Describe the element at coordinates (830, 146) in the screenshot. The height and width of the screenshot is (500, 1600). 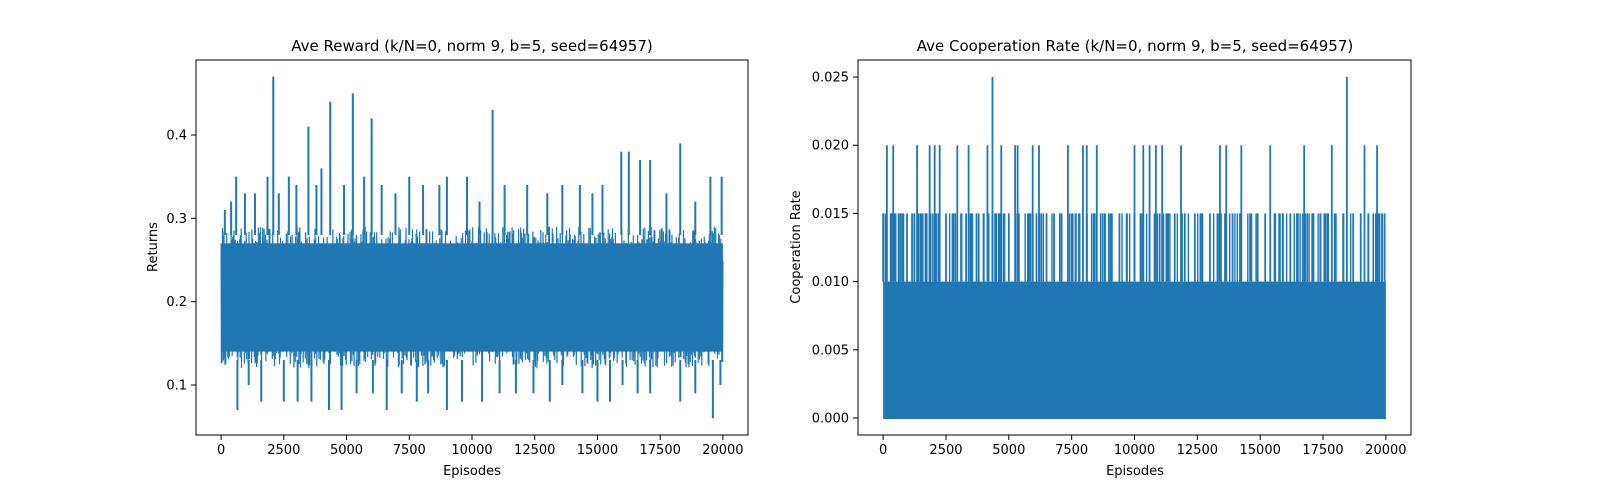
I see `cooperation-y-tick-label: 0.020` at that location.